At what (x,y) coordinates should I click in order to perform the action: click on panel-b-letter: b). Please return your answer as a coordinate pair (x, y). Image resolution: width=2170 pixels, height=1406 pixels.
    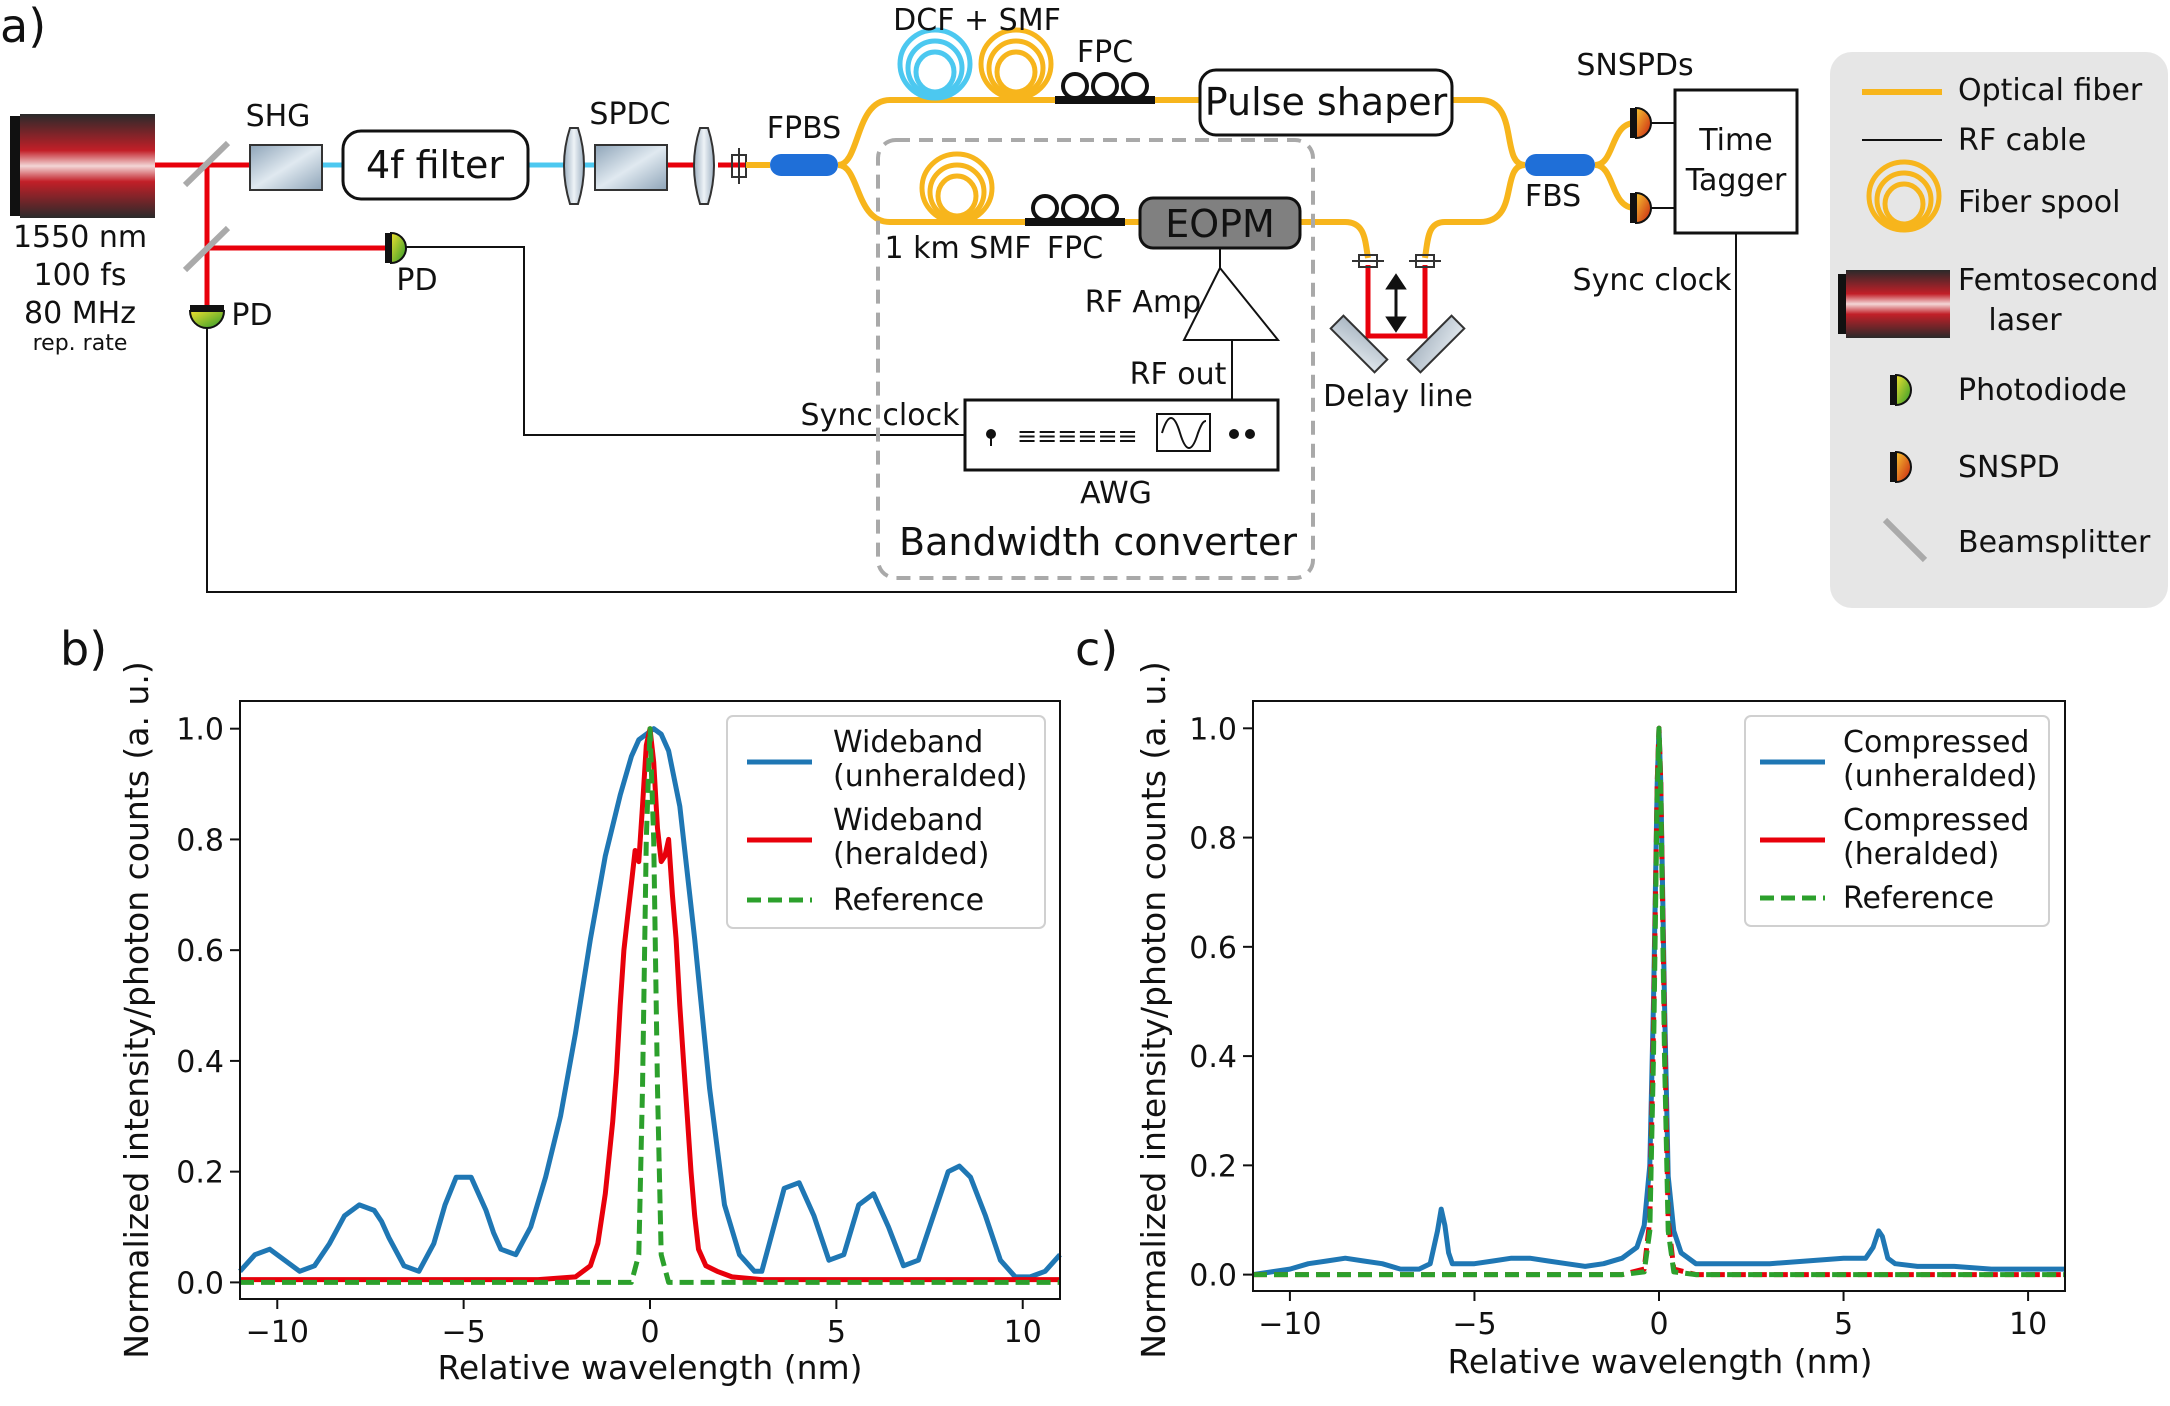
    Looking at the image, I should click on (83, 649).